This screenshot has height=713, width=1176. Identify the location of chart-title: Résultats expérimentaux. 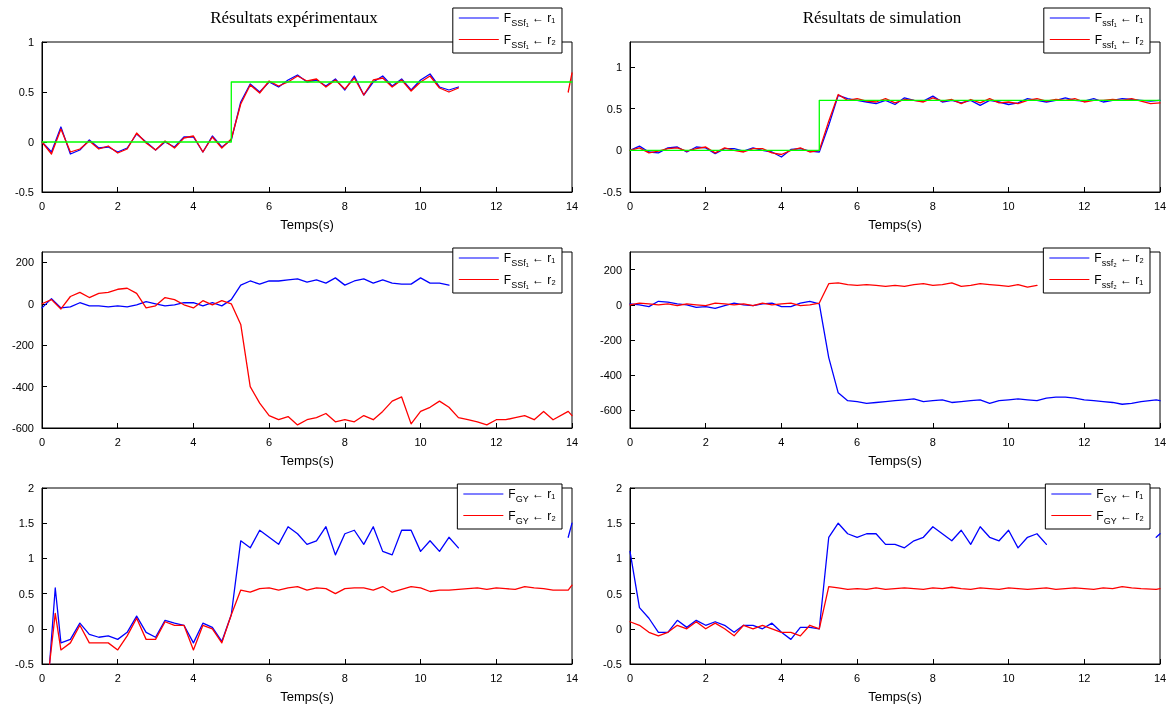
(294, 17).